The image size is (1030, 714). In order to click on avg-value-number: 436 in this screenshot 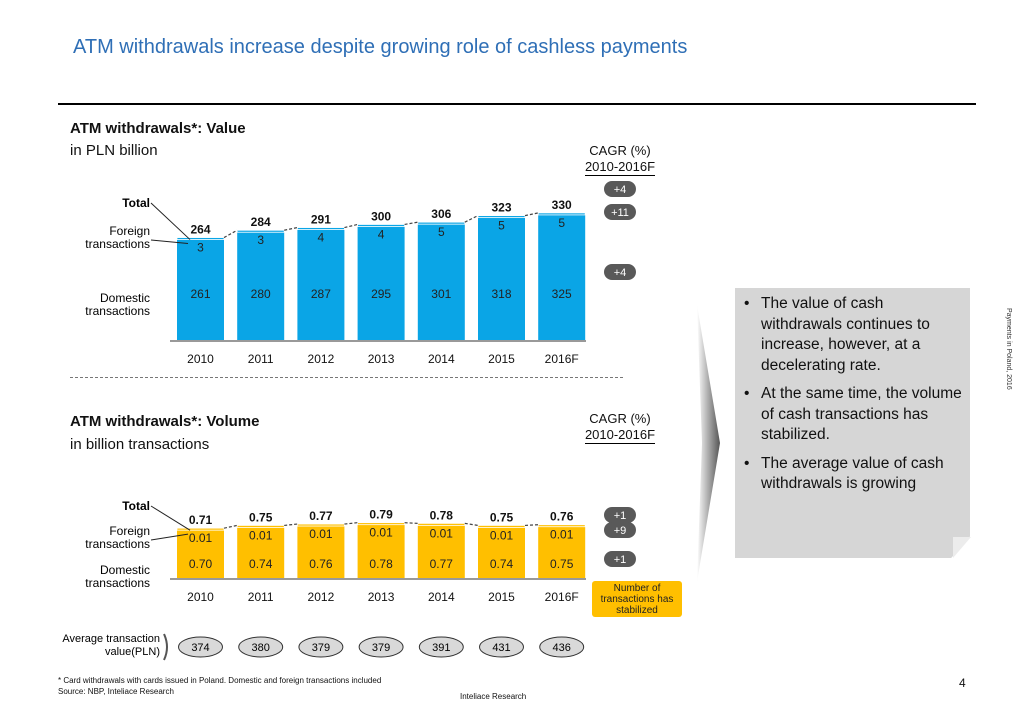, I will do `click(562, 648)`.